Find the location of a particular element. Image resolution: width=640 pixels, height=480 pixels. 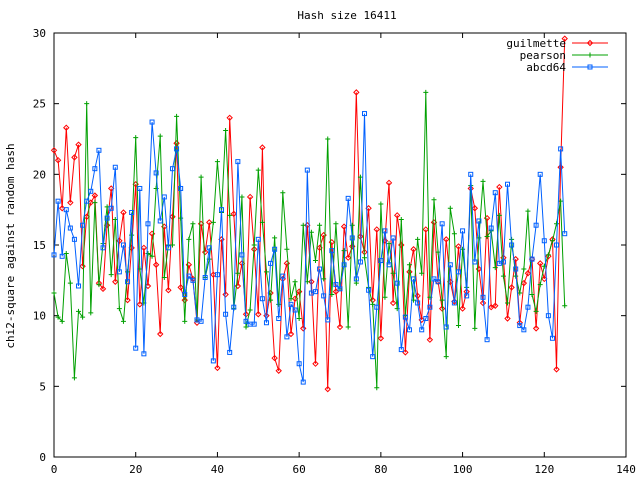

legend-marker is located at coordinates (590, 55).